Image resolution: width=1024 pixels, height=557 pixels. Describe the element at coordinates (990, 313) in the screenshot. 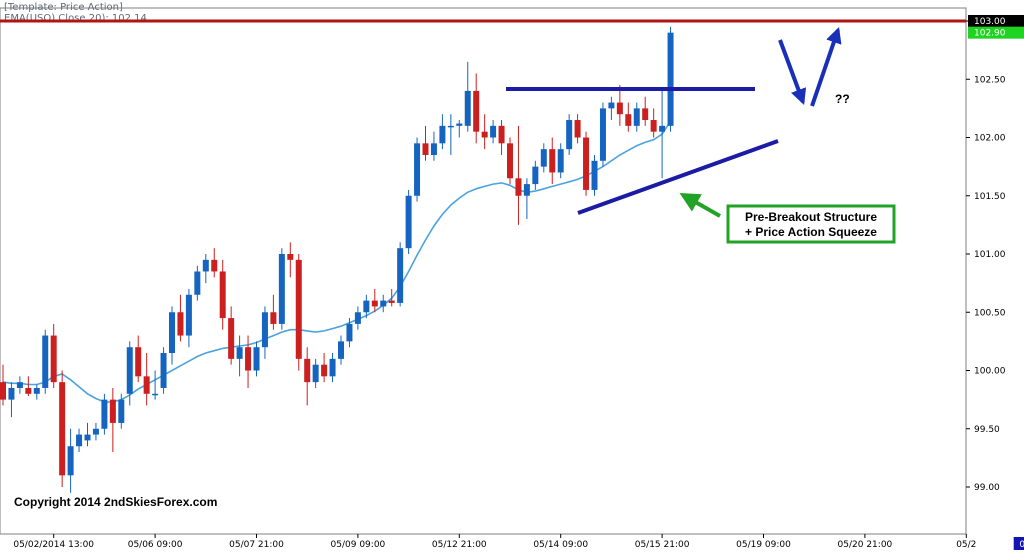

I see `y-tick-label: 100.50` at that location.